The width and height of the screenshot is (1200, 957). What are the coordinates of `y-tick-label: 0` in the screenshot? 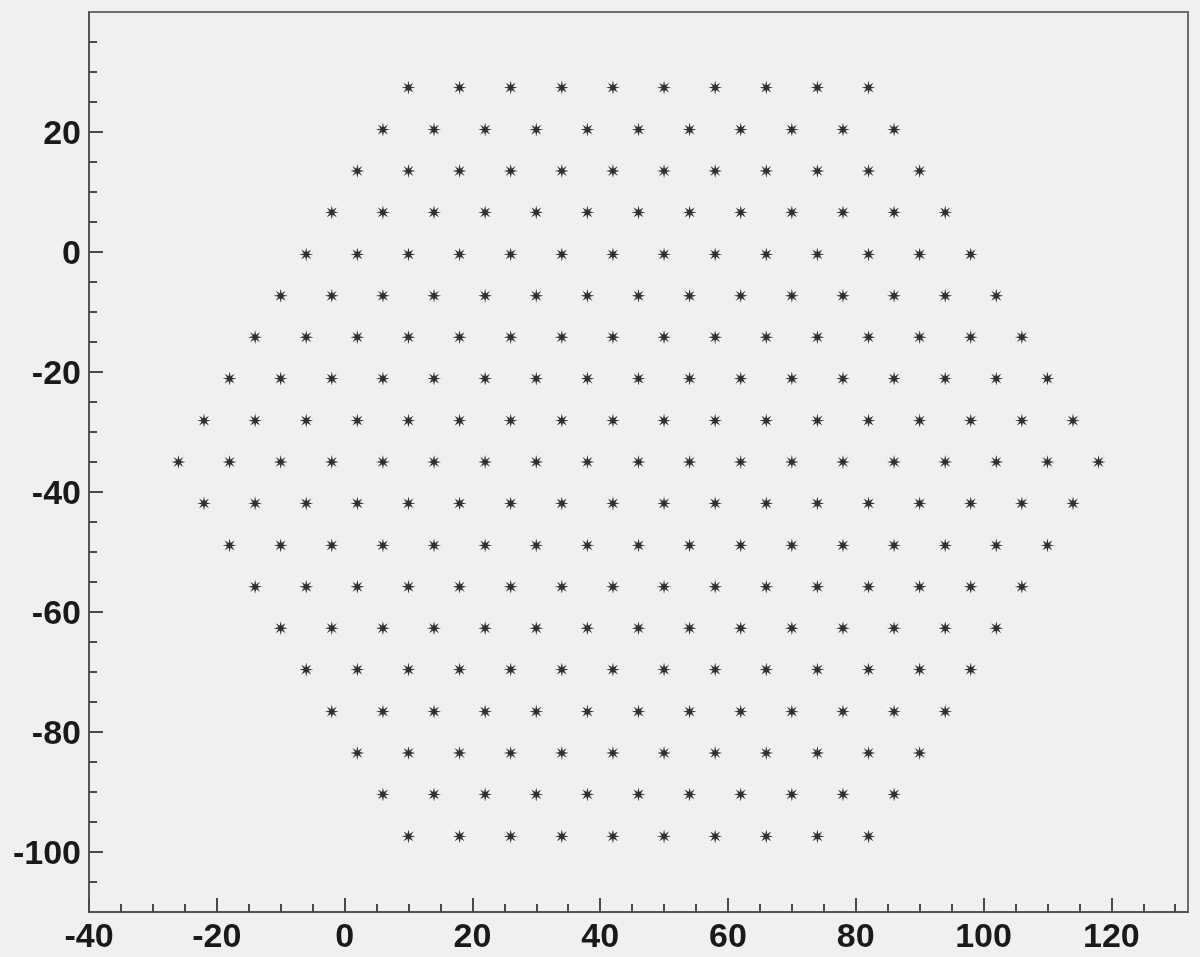 It's located at (71, 252).